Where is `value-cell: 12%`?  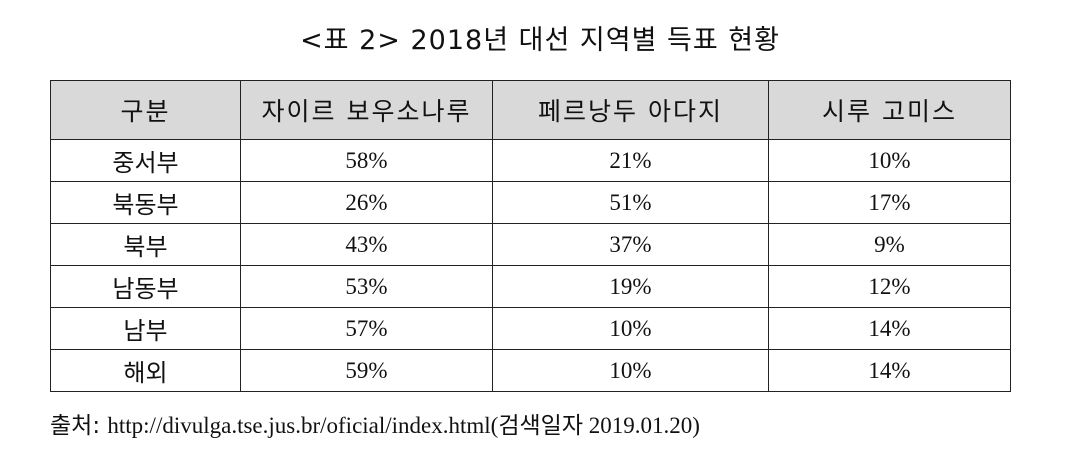 value-cell: 12% is located at coordinates (889, 286).